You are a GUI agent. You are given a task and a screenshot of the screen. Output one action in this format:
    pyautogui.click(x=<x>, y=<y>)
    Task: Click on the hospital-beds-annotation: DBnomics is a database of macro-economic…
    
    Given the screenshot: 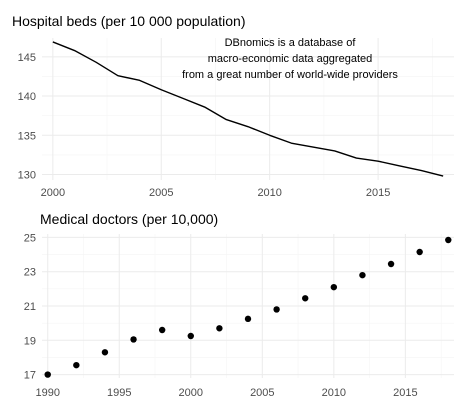 What is the action you would take?
    pyautogui.click(x=290, y=59)
    